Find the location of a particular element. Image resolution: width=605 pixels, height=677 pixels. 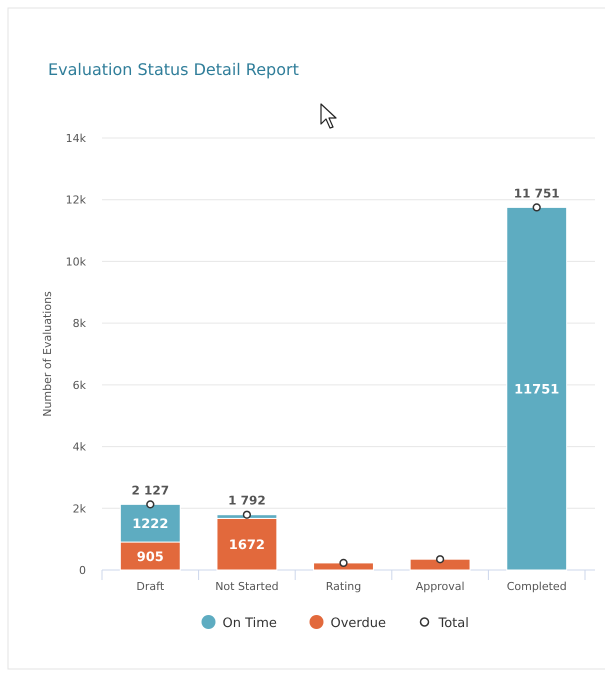

x-tick-label: Rating is located at coordinates (344, 586).